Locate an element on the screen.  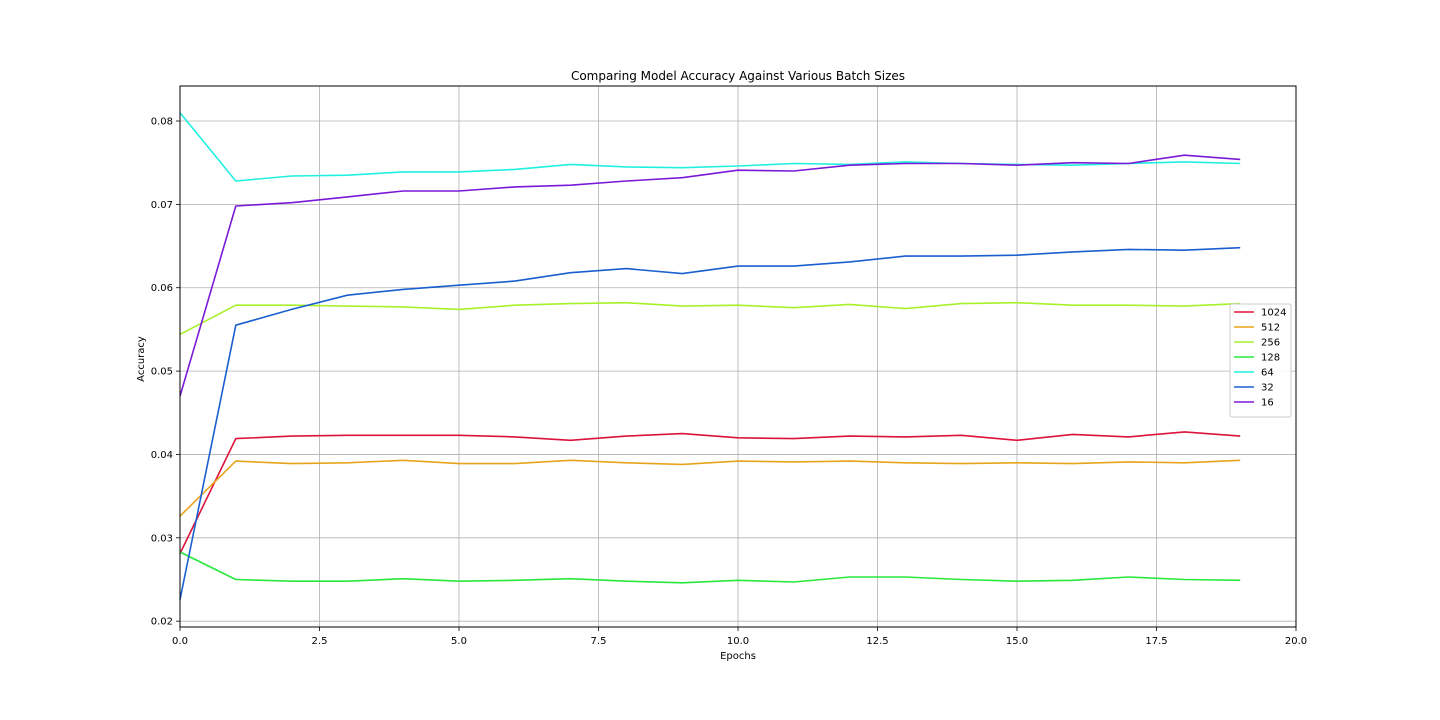
y-tick-label: 0.05 is located at coordinates (162, 372).